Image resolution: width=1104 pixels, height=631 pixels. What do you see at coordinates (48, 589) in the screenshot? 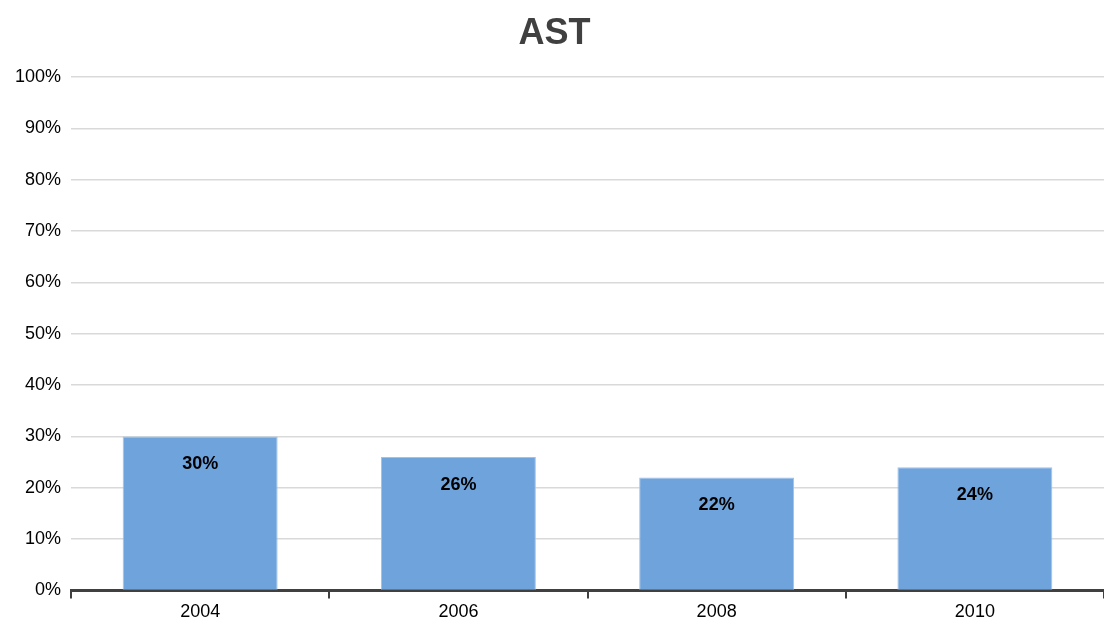
I see `y-tick-label: 0%` at bounding box center [48, 589].